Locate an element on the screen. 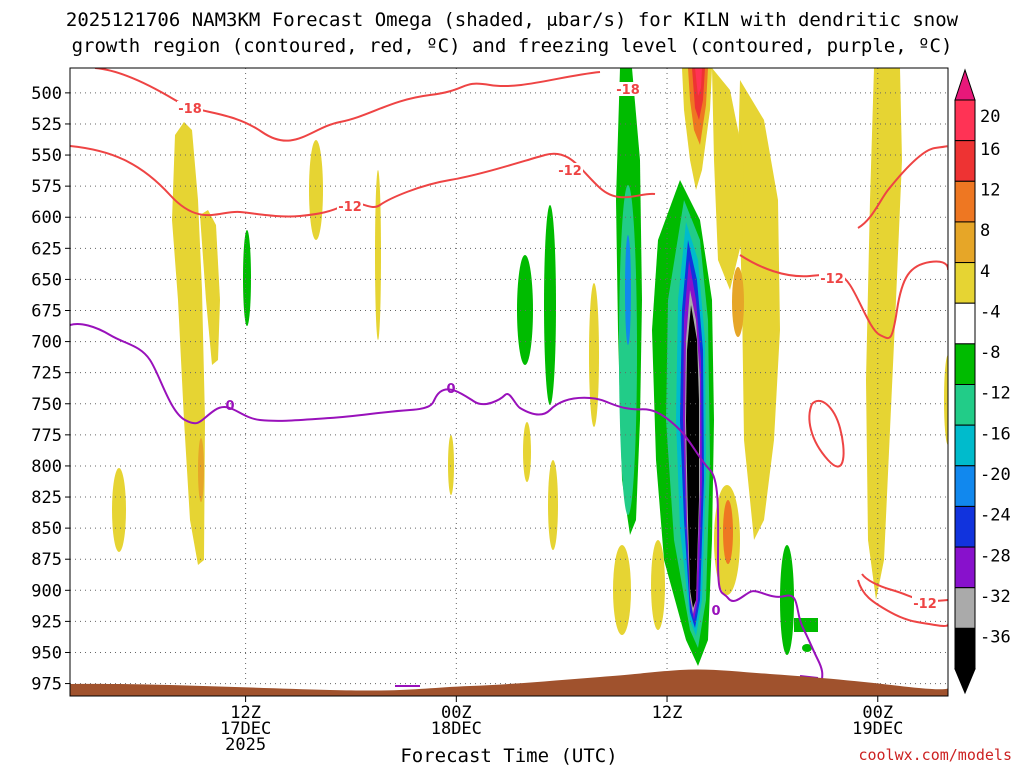 Image resolution: width=1024 pixels, height=768 pixels. y-tick-label: 775 is located at coordinates (46, 436).